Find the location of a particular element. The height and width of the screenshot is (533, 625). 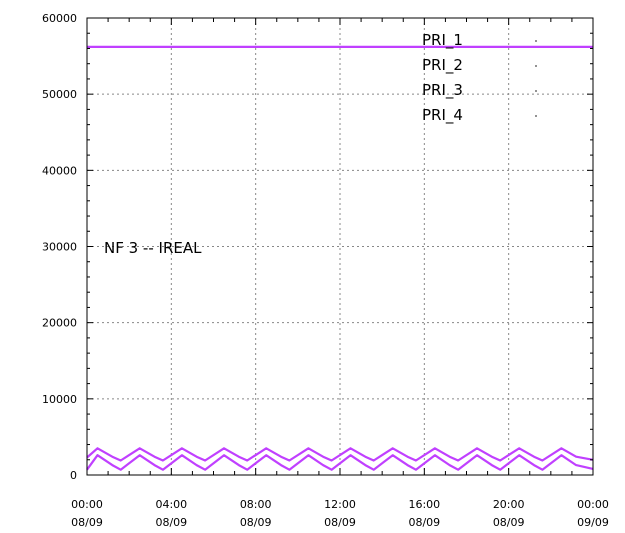

x-tick-label-time: 04:00 is located at coordinates (171, 504).